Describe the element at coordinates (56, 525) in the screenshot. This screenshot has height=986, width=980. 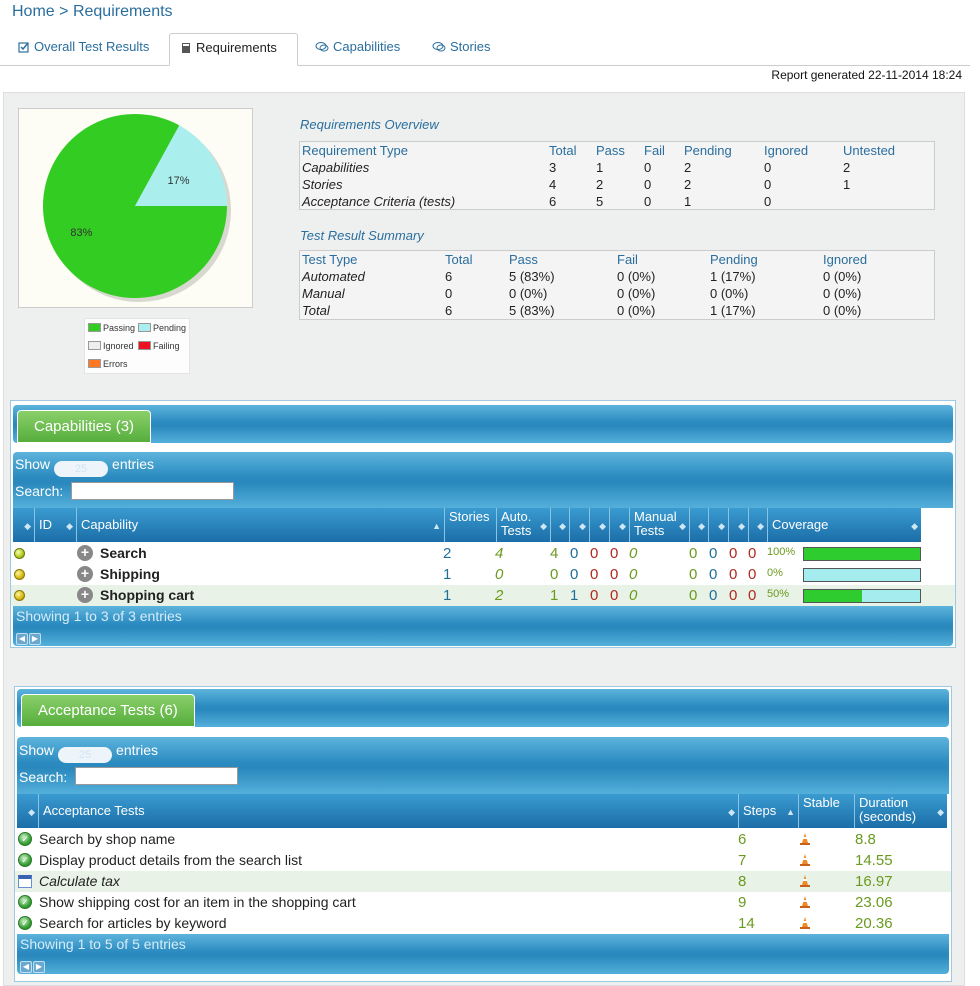
I see `id-column-header: ID ◆` at that location.